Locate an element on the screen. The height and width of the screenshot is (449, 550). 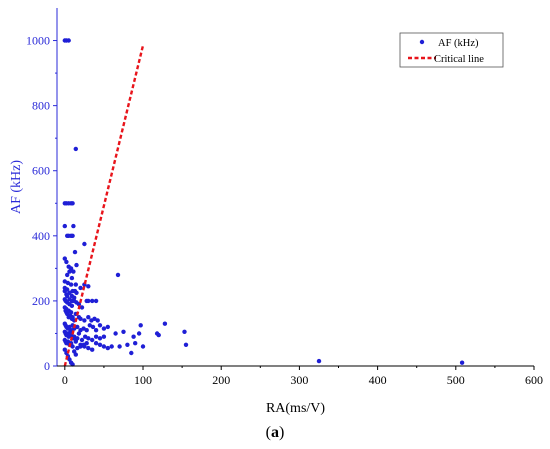
legend-label-points: AF (kHz) is located at coordinates (458, 43).